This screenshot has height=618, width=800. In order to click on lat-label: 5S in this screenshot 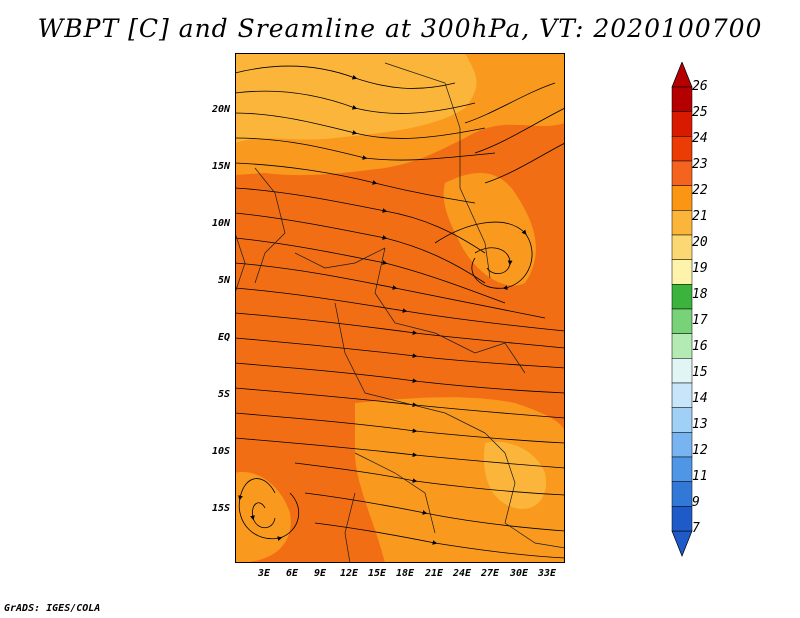, I will do `click(223, 394)`.